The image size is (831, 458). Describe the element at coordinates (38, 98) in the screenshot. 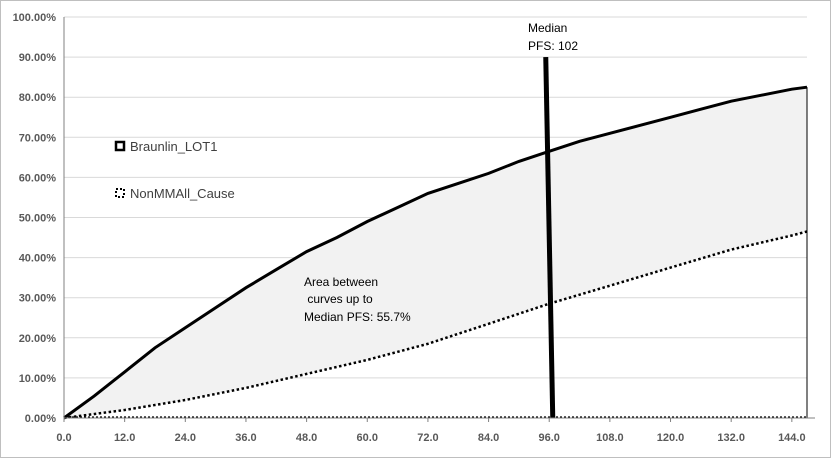

I see `y-tick-label: 80.00%` at that location.